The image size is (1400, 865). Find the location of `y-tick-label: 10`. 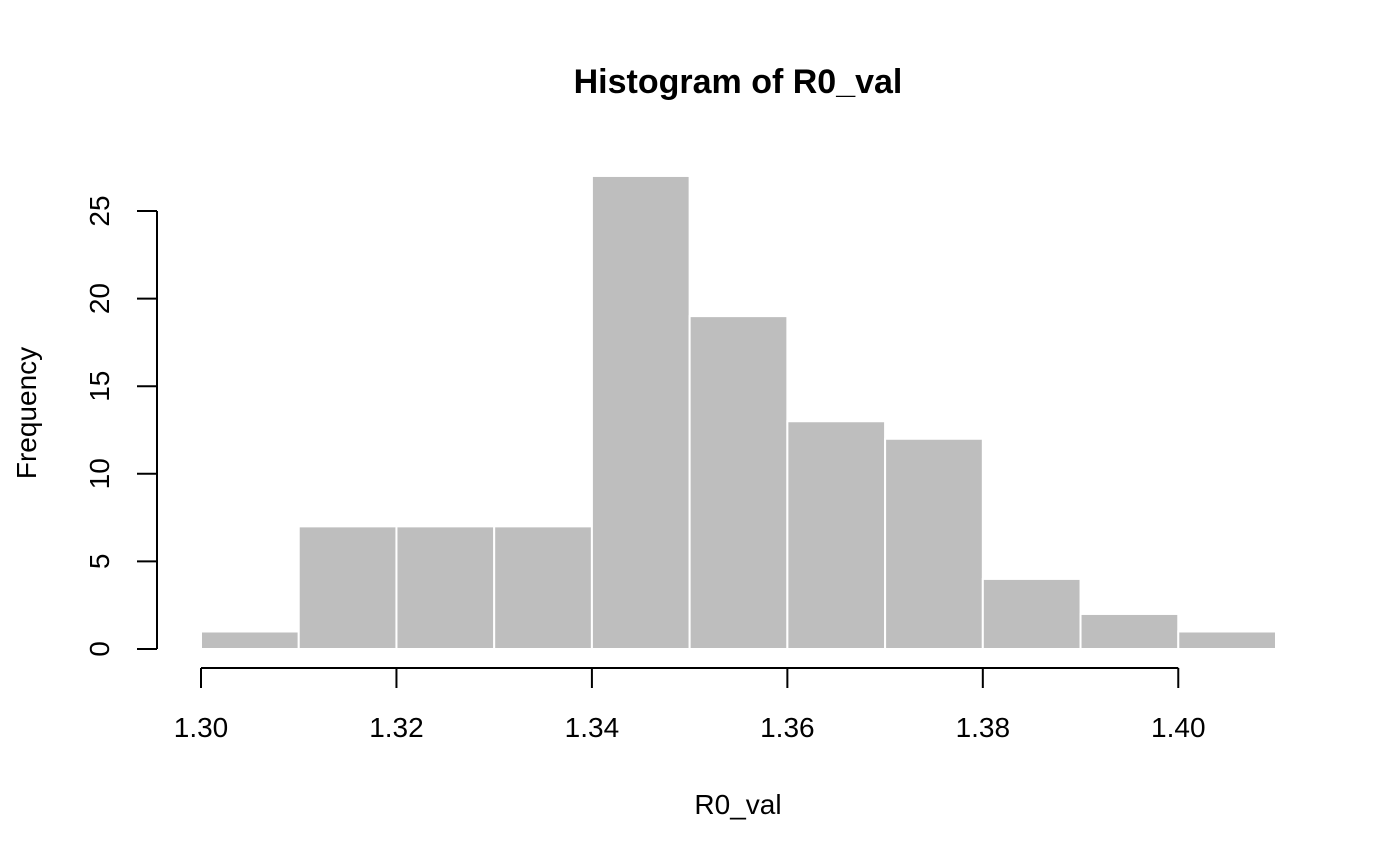

y-tick-label: 10 is located at coordinates (99, 473).